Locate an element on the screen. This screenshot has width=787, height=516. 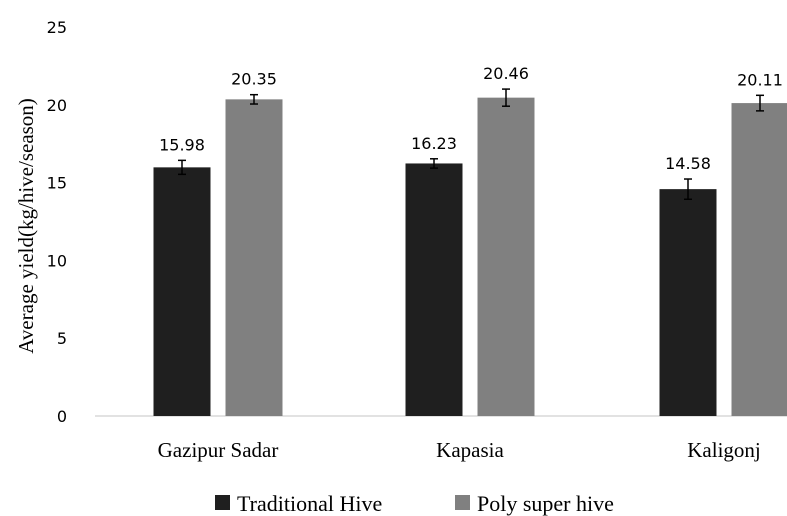
y-tick-label: 5 is located at coordinates (62, 338).